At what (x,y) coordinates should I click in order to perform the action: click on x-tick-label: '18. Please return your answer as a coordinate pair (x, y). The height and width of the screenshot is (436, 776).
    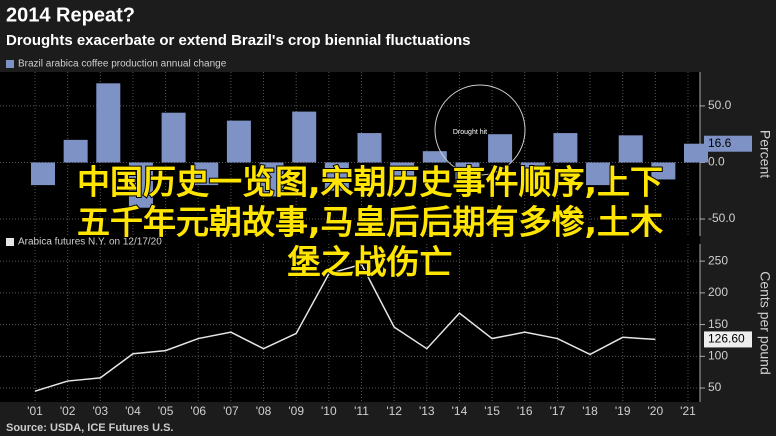
    Looking at the image, I should click on (590, 411).